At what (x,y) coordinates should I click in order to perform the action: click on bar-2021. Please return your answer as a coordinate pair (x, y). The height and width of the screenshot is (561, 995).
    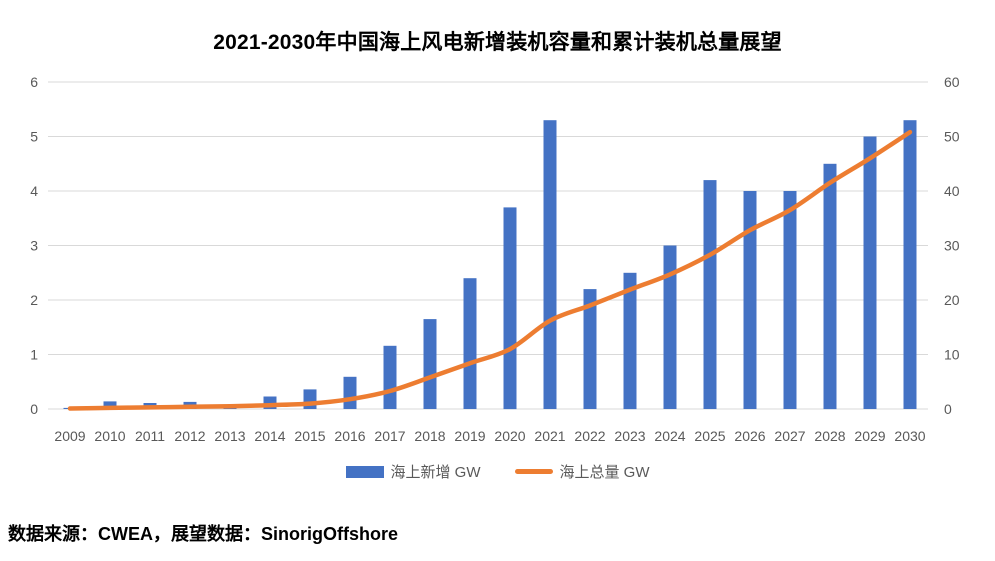
    Looking at the image, I should click on (550, 264).